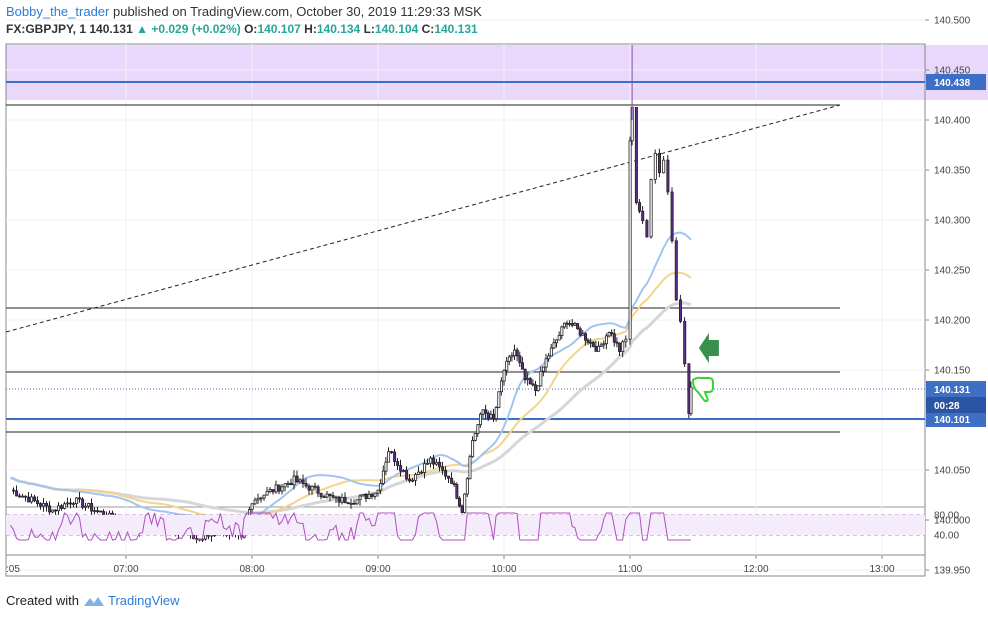 This screenshot has height=618, width=988. What do you see at coordinates (952, 271) in the screenshot?
I see `y-tick-label: 140.250` at bounding box center [952, 271].